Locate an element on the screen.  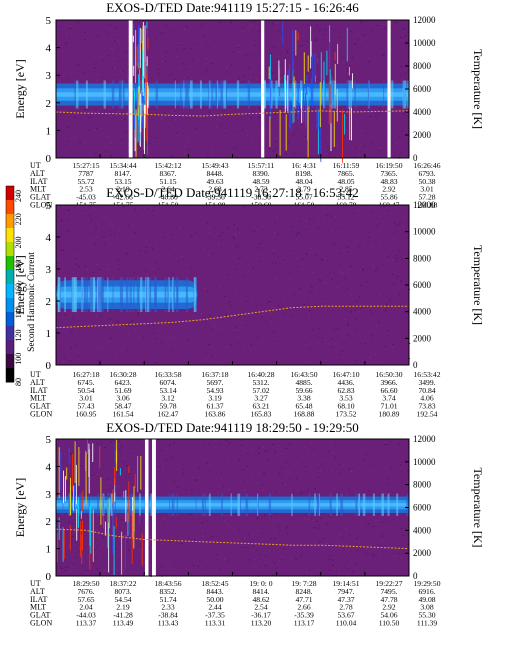
ephemeris-cell: 19:29:50 is located at coordinates (426, 583).